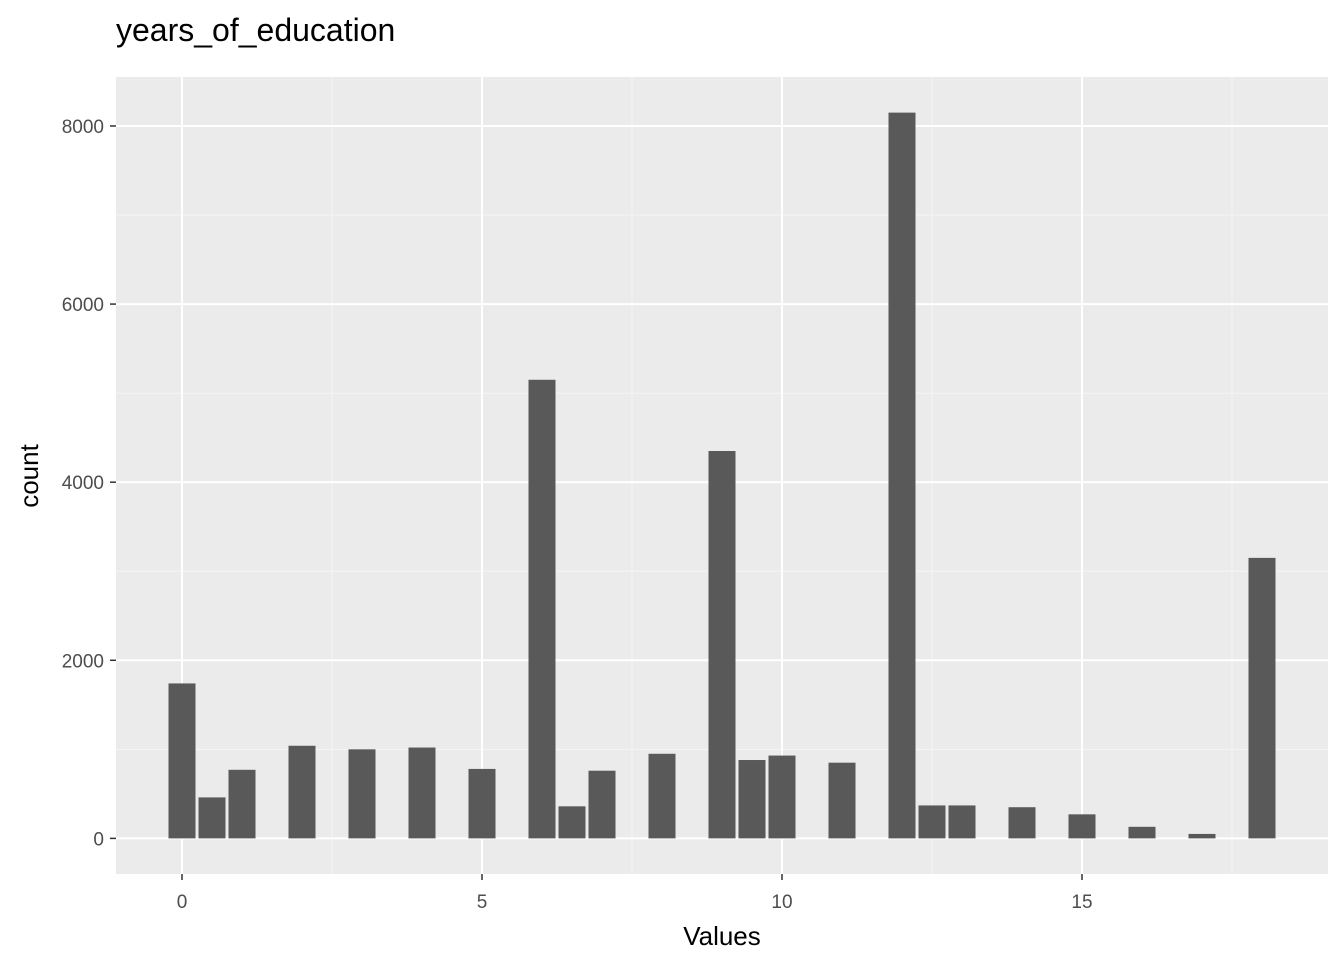 Image resolution: width=1344 pixels, height=960 pixels. What do you see at coordinates (83, 305) in the screenshot?
I see `y-tick-label: 6000` at bounding box center [83, 305].